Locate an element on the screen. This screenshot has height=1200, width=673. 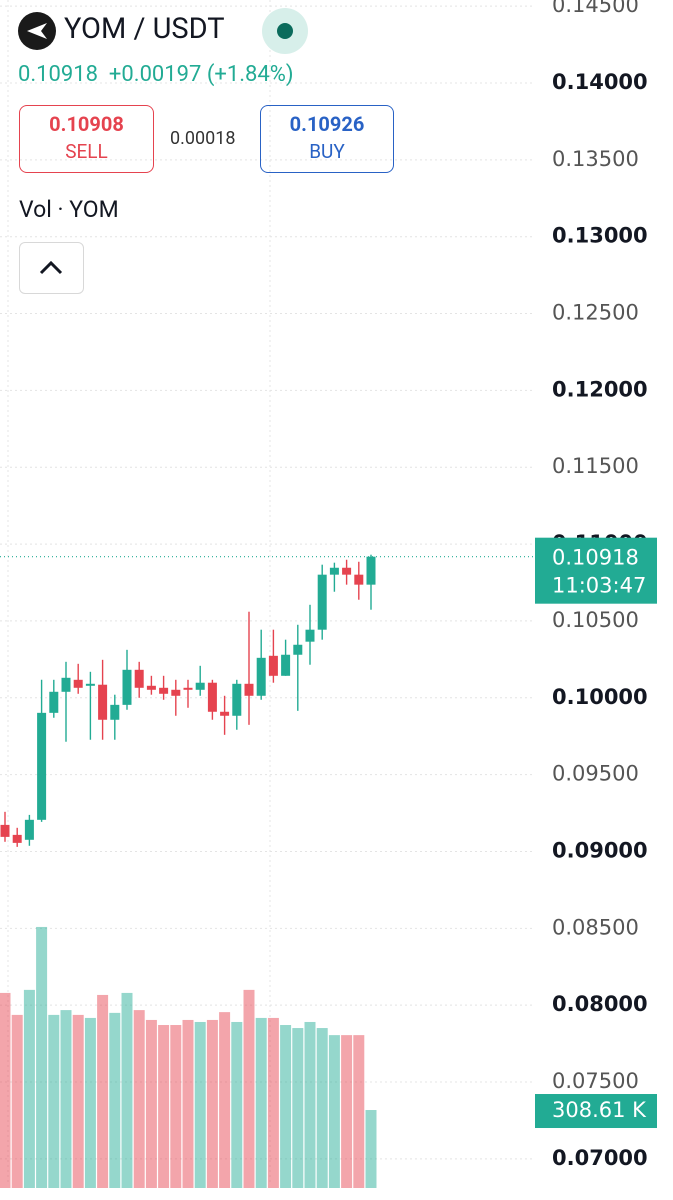
last-price: 0.10918 is located at coordinates (58, 74).